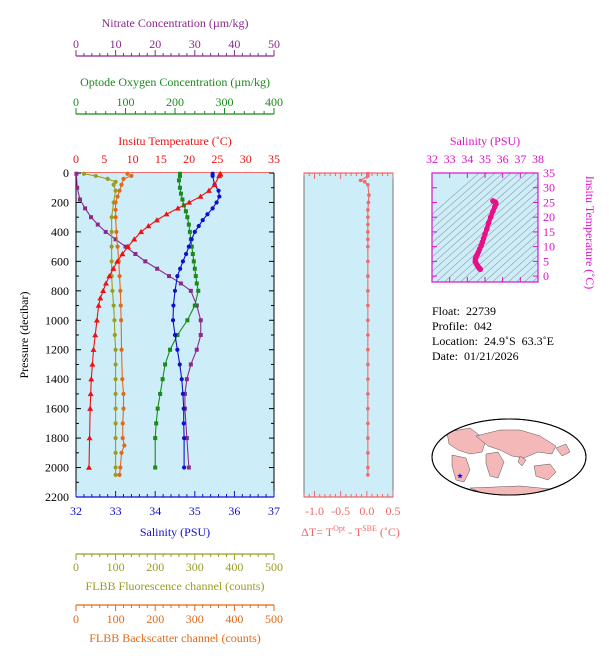 Image resolution: width=609 pixels, height=663 pixels. I want to click on location-label: Location:, so click(455, 341).